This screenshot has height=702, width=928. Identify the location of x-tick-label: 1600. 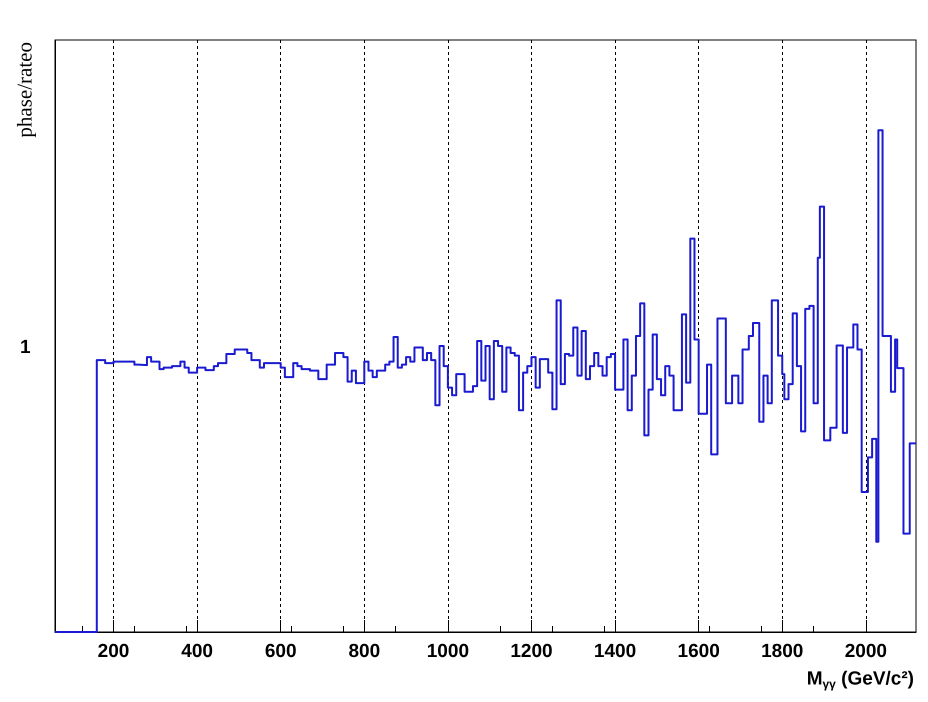
(699, 651).